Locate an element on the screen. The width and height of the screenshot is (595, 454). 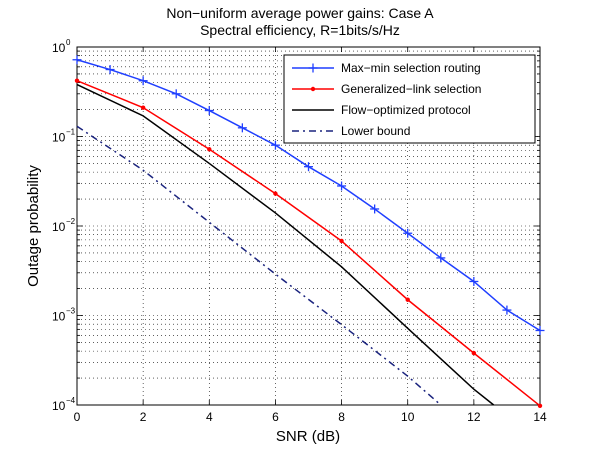
y-axis-label: Outage probability is located at coordinates (33, 226).